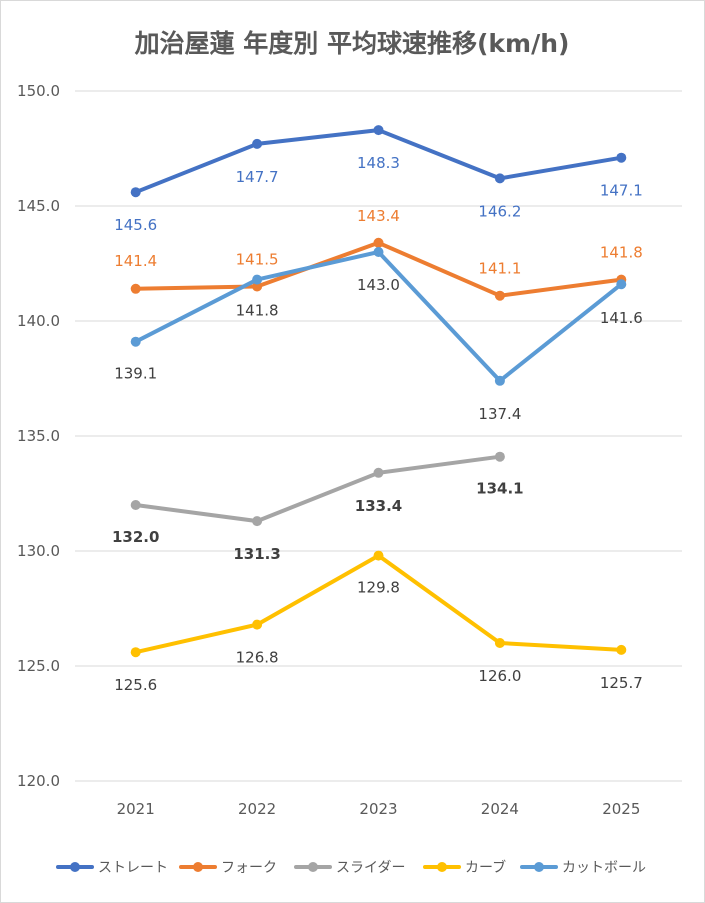  Describe the element at coordinates (485, 867) in the screenshot. I see `legend-label: カーブ` at that location.